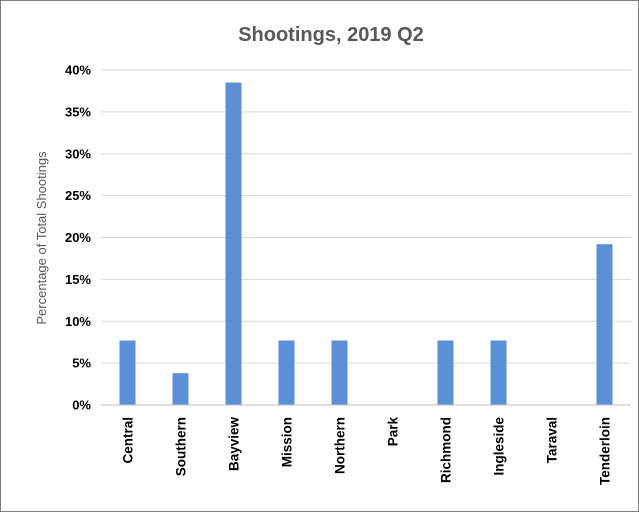 The height and width of the screenshot is (513, 639). Describe the element at coordinates (499, 446) in the screenshot. I see `x-tick-label-ingleside: Ingleside` at that location.